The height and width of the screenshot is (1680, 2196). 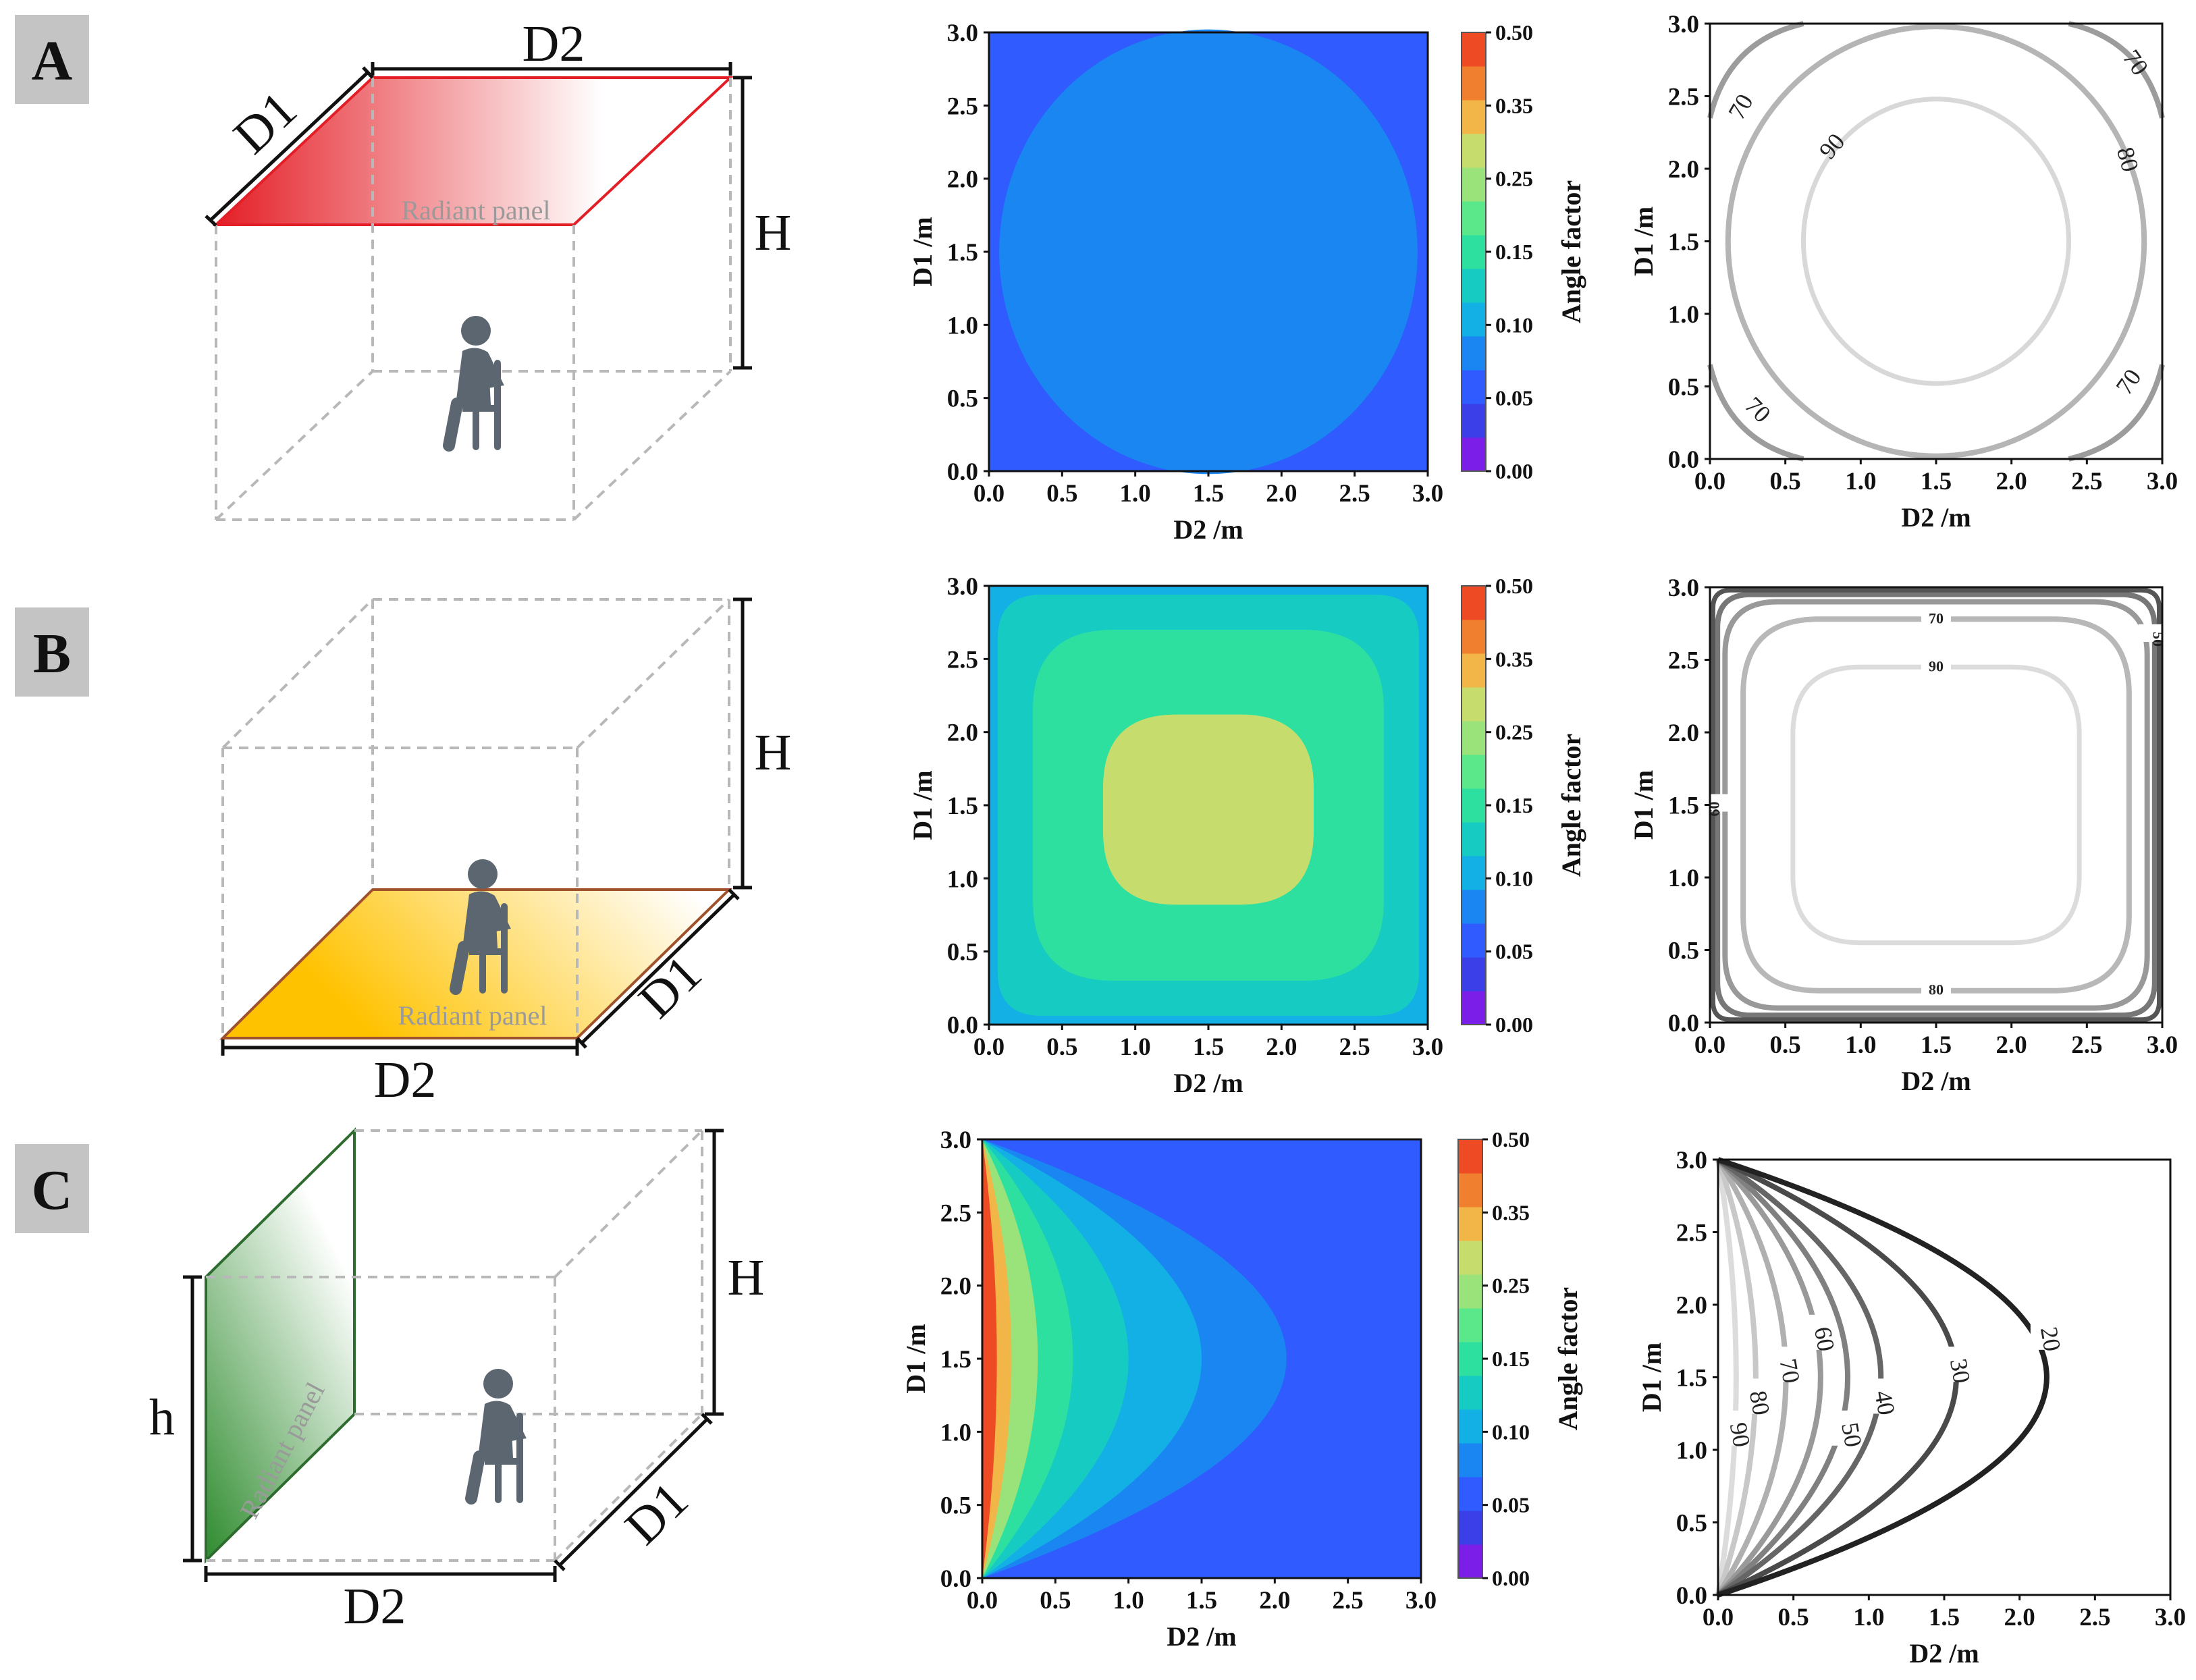 What do you see at coordinates (1824, 1339) in the screenshot?
I see `contour-level-label: 60` at bounding box center [1824, 1339].